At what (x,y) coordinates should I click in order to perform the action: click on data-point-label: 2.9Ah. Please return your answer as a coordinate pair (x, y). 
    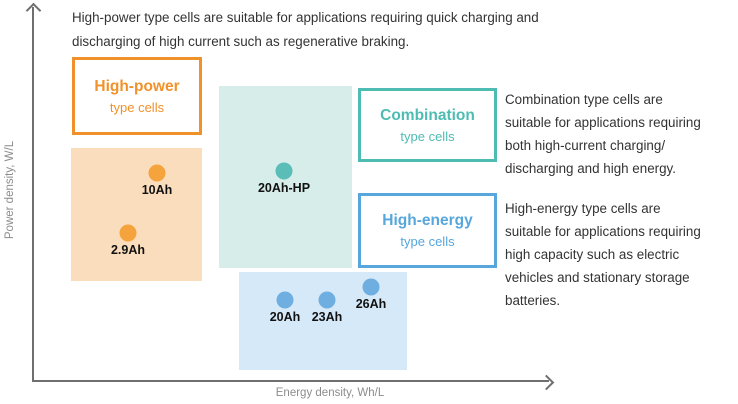
    Looking at the image, I should click on (128, 250).